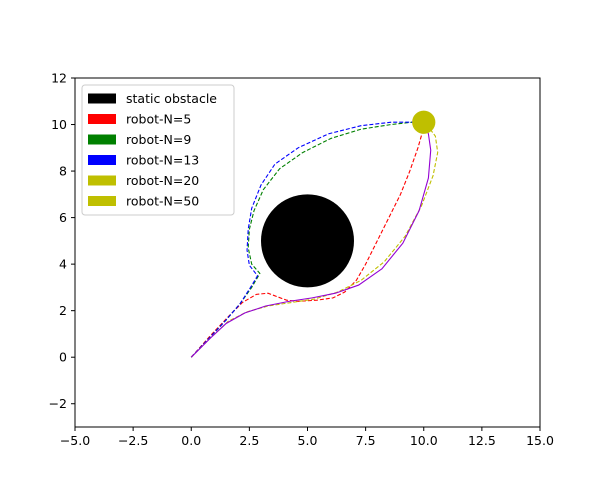 Image resolution: width=600 pixels, height=500 pixels. Describe the element at coordinates (171, 98) in the screenshot. I see `legend-label-static-obstacle: static obstacle` at that location.